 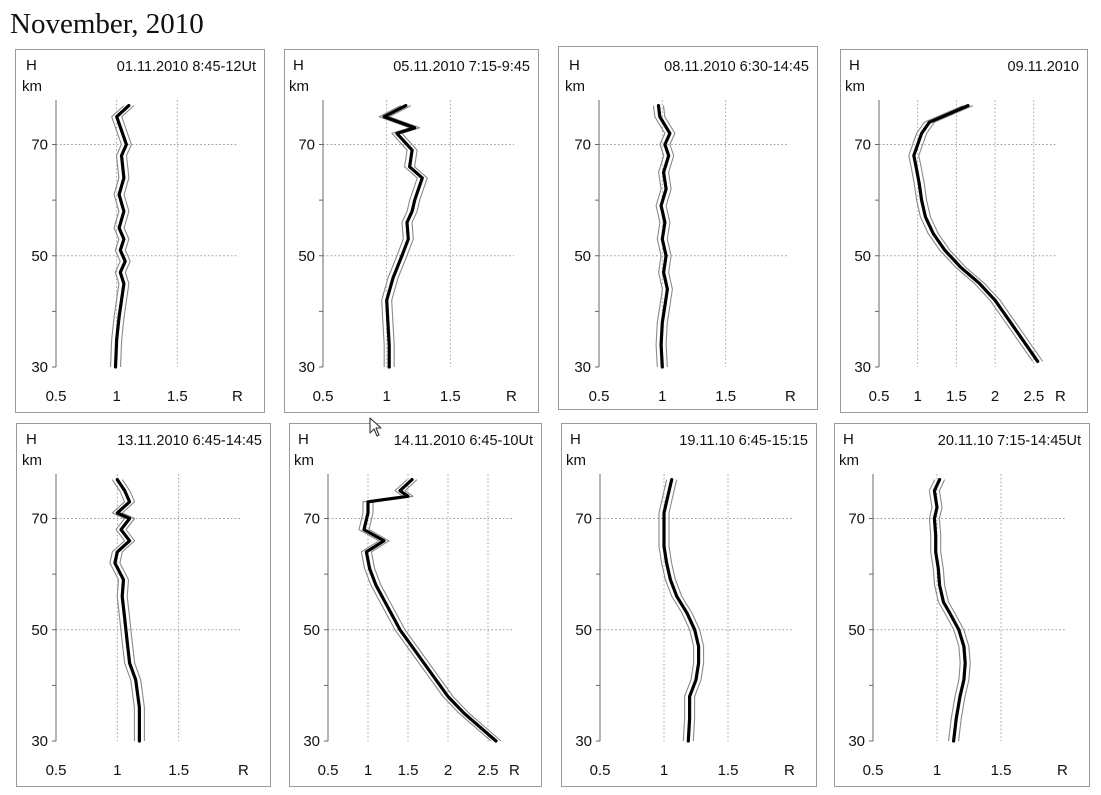 I want to click on chart2-series-line, so click(x=403, y=236).